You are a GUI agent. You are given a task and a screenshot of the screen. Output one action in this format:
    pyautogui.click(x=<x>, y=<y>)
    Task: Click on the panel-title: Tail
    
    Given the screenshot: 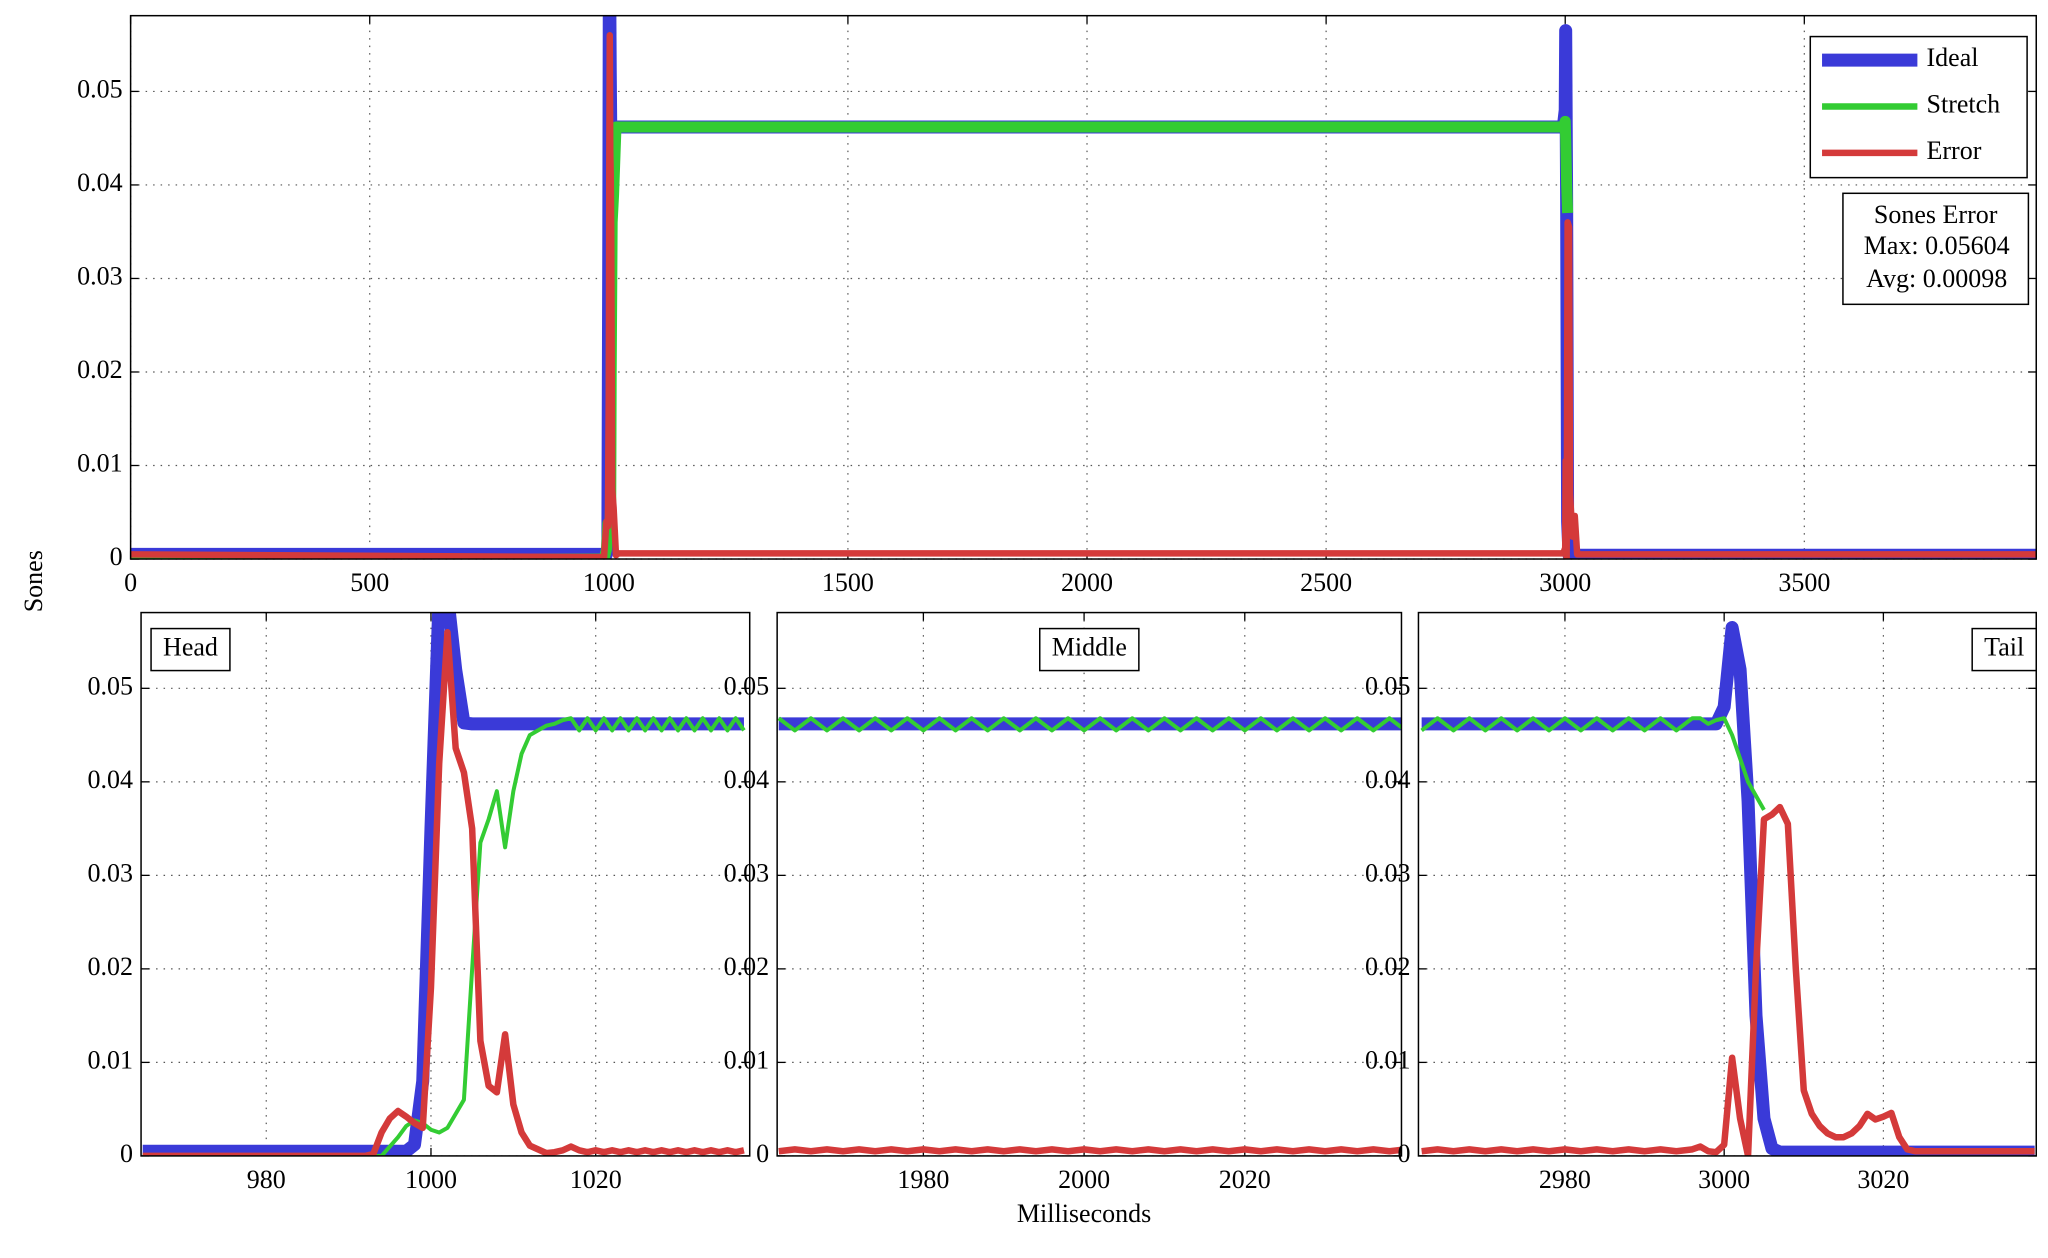 What is the action you would take?
    pyautogui.click(x=2004, y=647)
    